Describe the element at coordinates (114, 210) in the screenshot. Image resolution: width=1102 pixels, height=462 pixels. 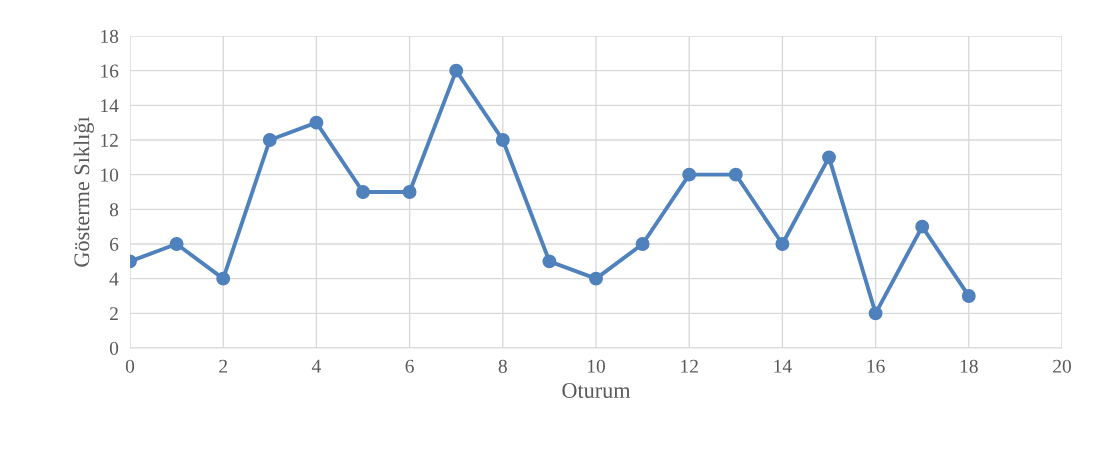
I see `y-tick-label: 8` at that location.